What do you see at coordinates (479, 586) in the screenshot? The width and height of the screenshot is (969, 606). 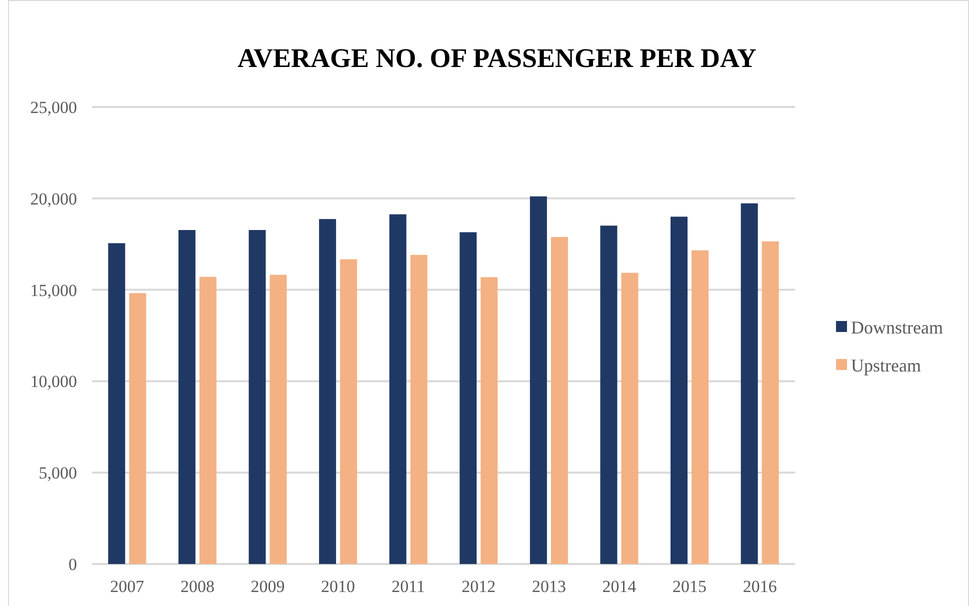 I see `x-tick-label: 2012` at bounding box center [479, 586].